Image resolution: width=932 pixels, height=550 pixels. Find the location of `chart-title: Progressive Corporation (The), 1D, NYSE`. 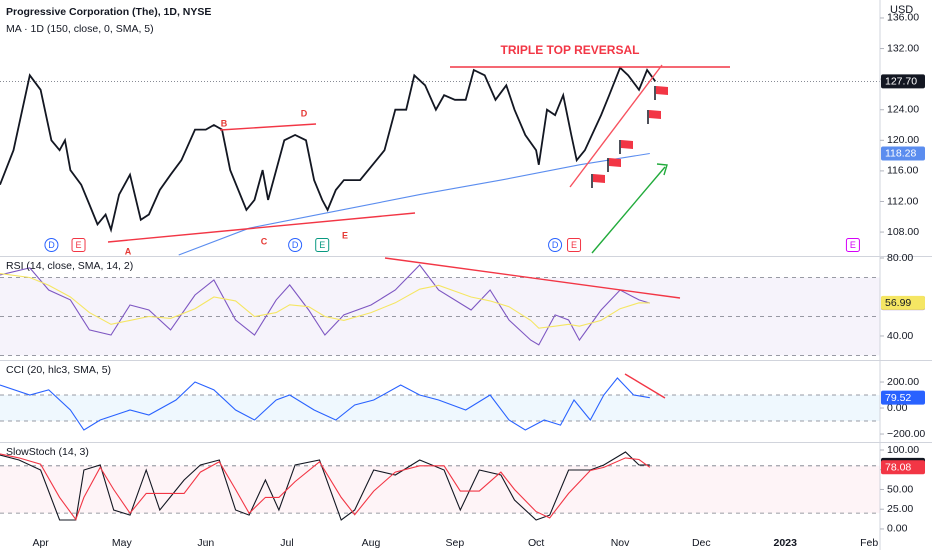

chart-title: Progressive Corporation (The), 1D, NYSE is located at coordinates (108, 12).